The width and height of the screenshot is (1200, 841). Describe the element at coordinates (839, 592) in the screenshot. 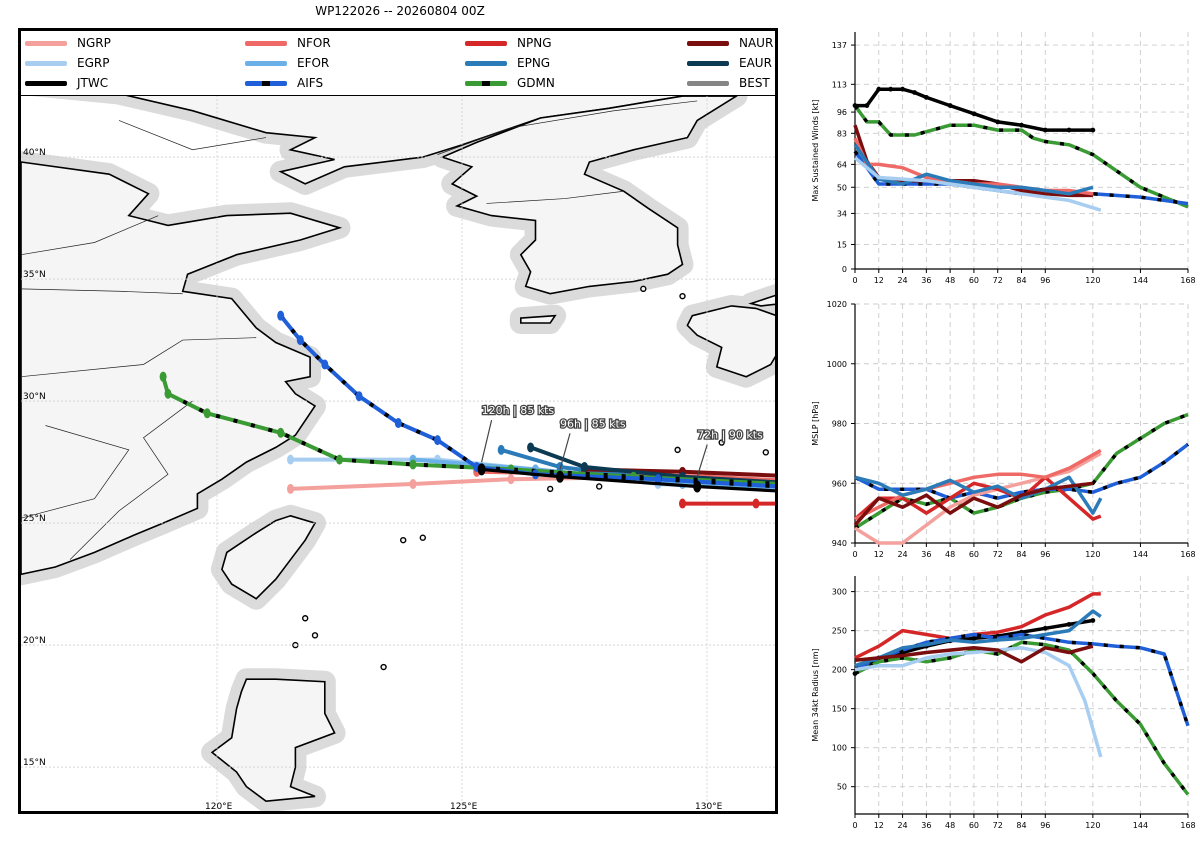

I see `y-tick-label: 300` at that location.